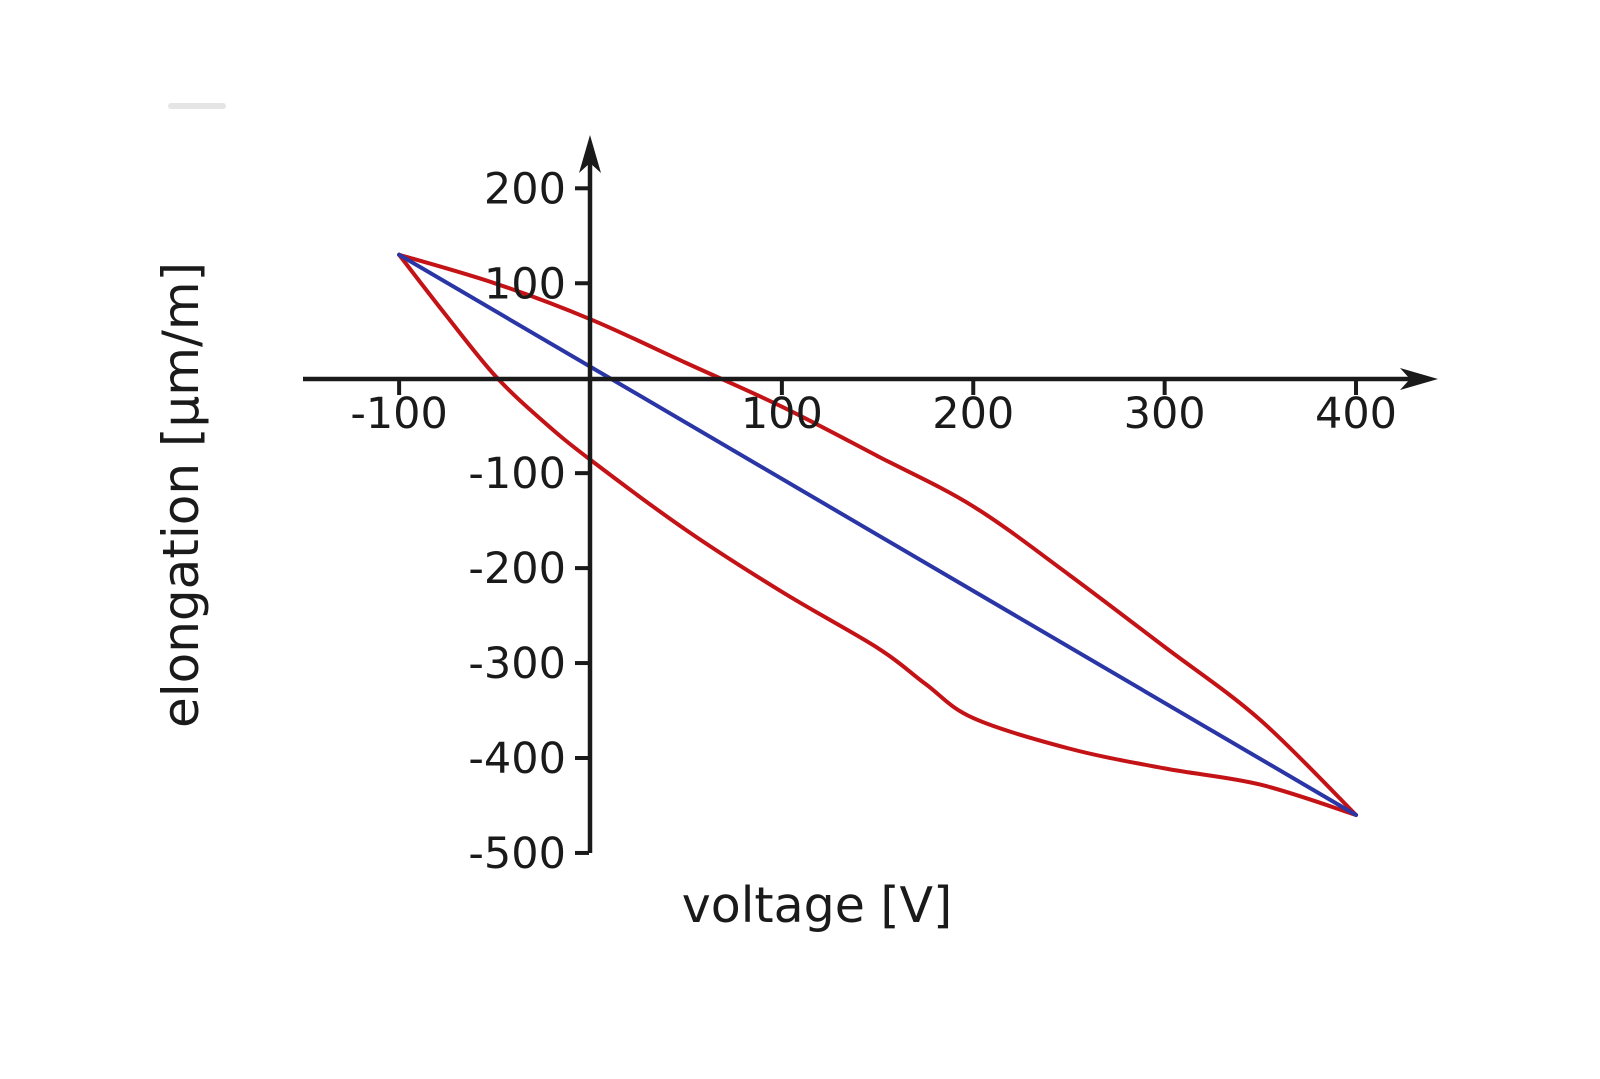 This screenshot has height=1079, width=1600. What do you see at coordinates (517, 759) in the screenshot?
I see `y-tick-label: -400` at bounding box center [517, 759].